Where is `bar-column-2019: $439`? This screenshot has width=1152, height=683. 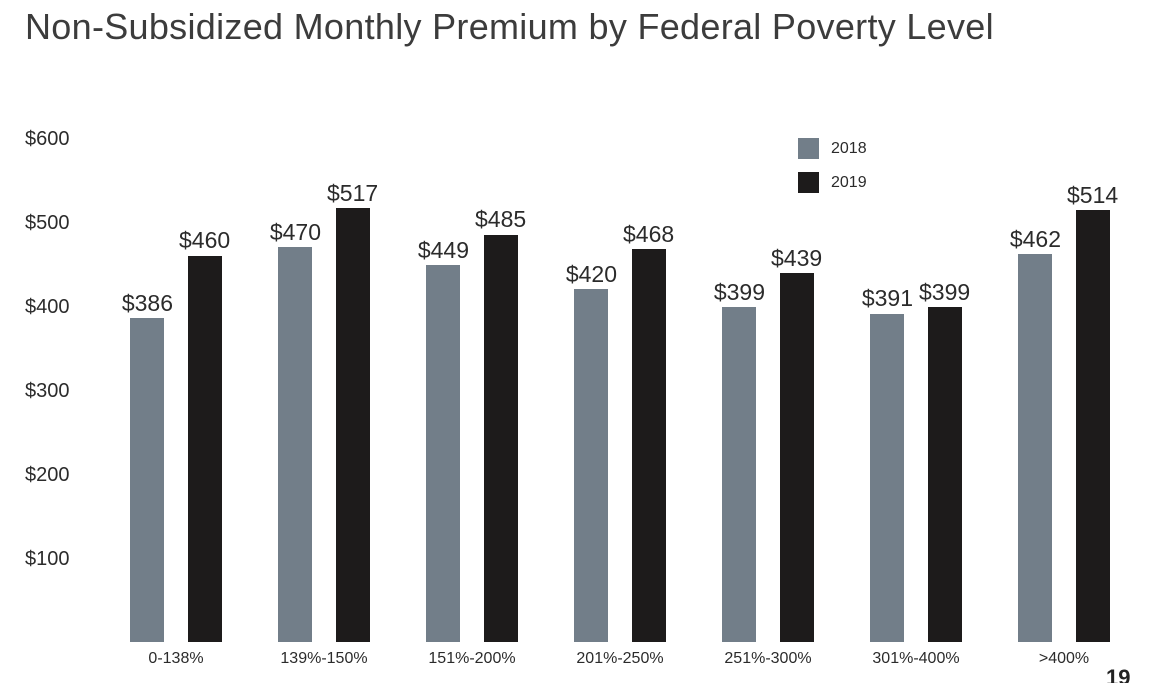
bar-column-2019: $439 is located at coordinates (796, 444).